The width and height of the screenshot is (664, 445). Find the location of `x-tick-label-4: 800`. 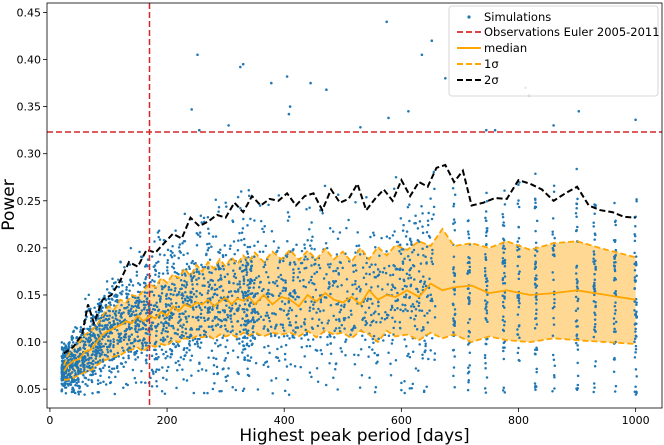

x-tick-label-4: 800 is located at coordinates (518, 420).